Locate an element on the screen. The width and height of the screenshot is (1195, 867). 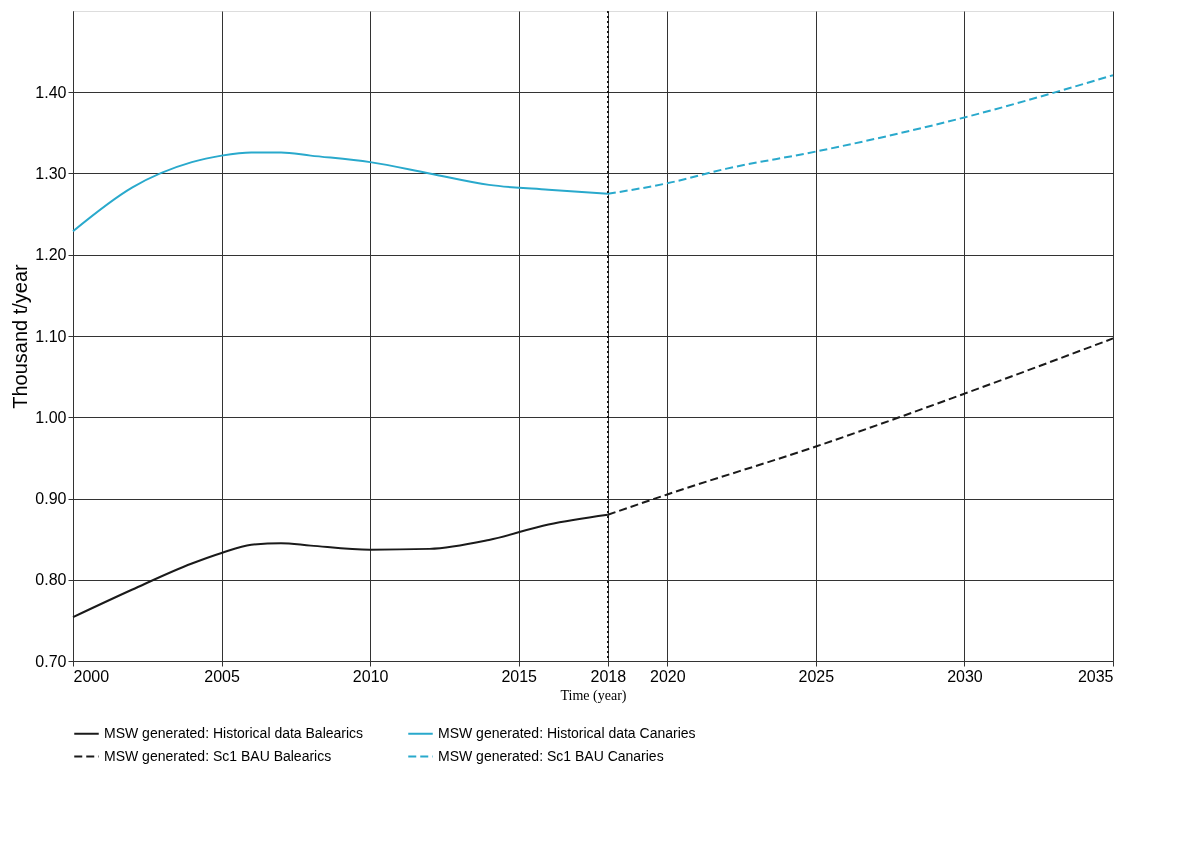
x-tick-label: 2005 is located at coordinates (222, 676).